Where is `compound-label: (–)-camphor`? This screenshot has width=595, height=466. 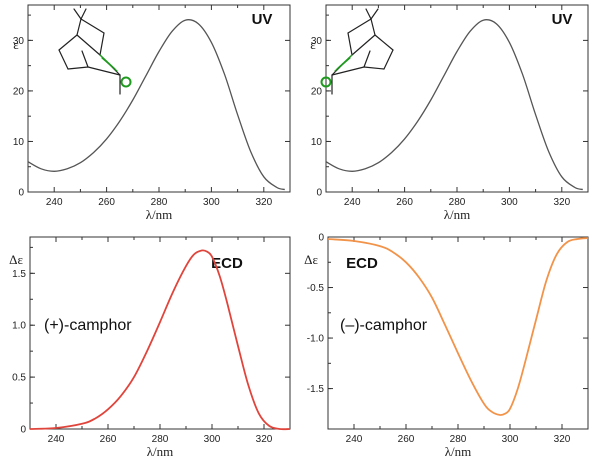 compound-label: (–)-camphor is located at coordinates (384, 325).